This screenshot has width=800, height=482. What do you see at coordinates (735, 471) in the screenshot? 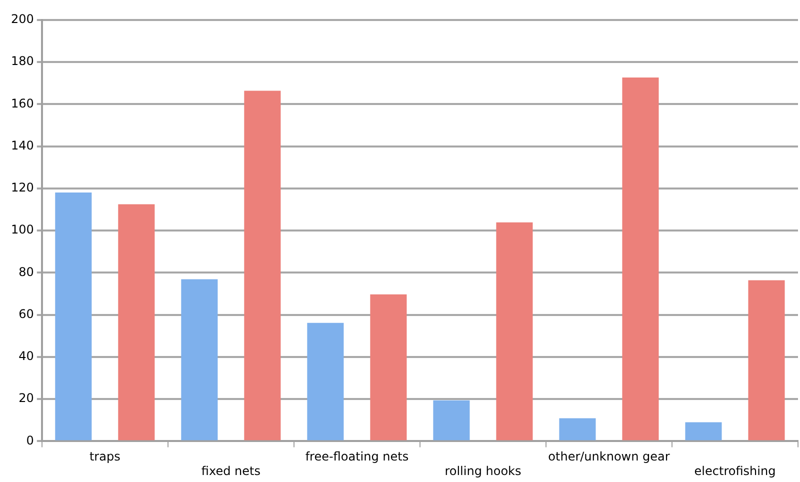
I see `x-tick-label: electrofishing` at bounding box center [735, 471].